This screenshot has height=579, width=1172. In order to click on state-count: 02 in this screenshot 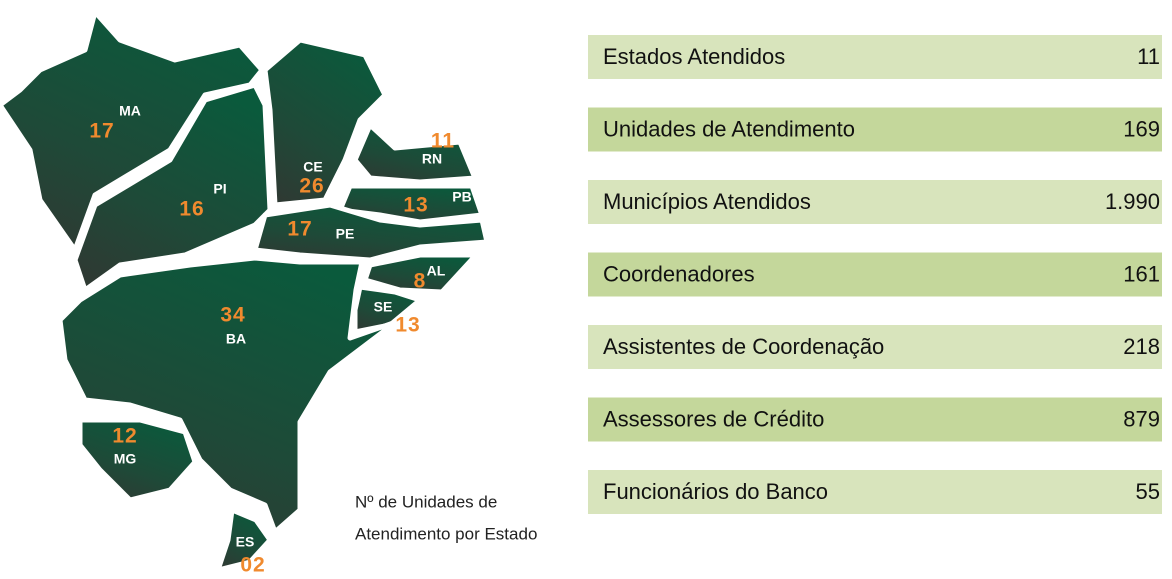, I will do `click(252, 564)`.